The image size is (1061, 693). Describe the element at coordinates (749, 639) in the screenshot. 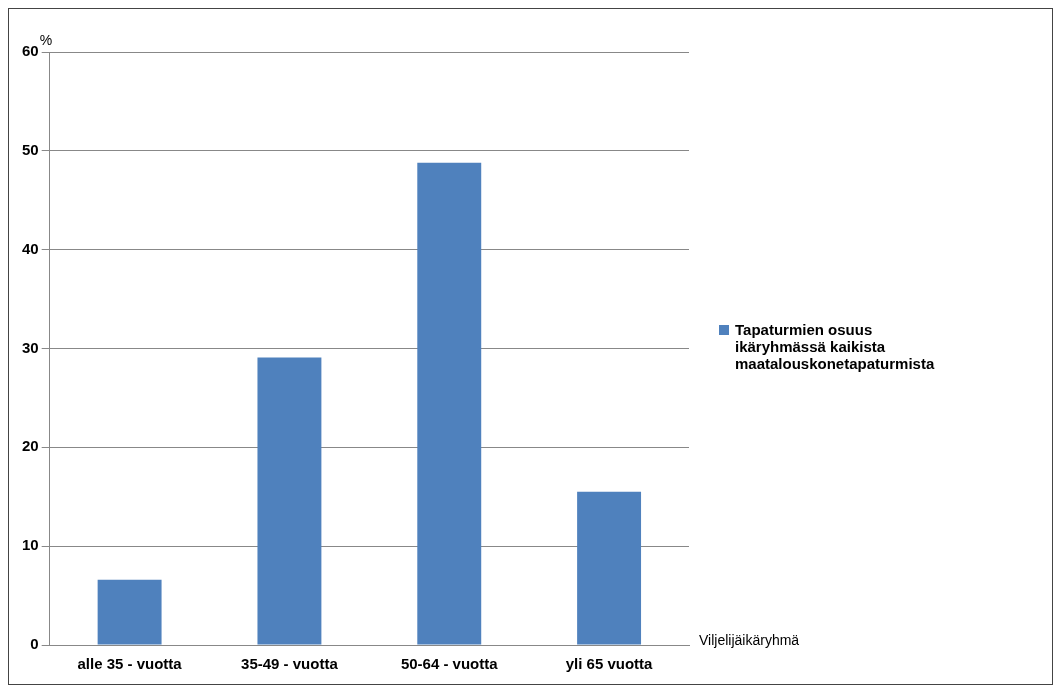

I see `x-axis-title: Viljelijäikäryhmä` at that location.